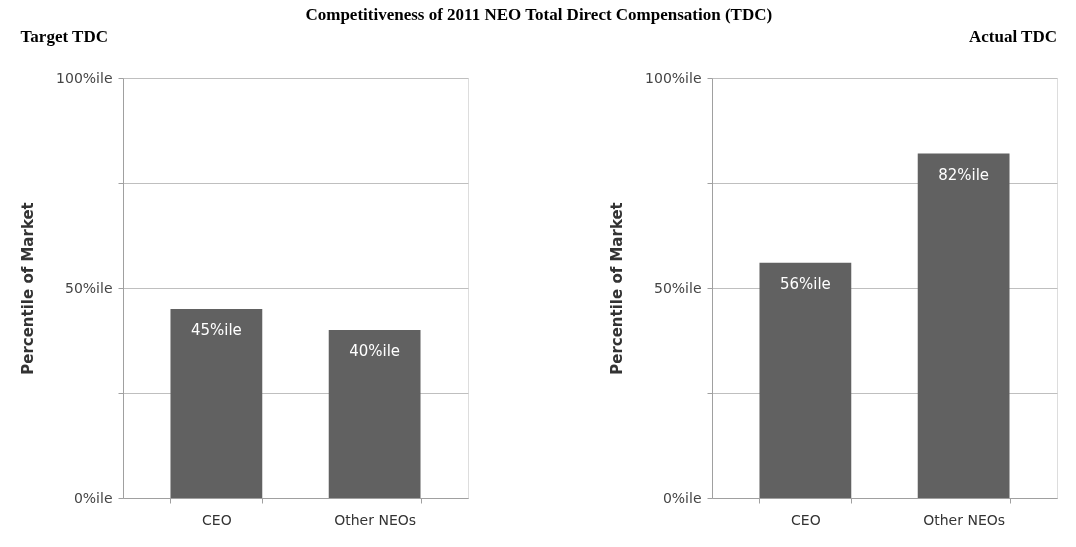 Image resolution: width=1076 pixels, height=547 pixels. I want to click on data-label: 82%ile, so click(964, 174).